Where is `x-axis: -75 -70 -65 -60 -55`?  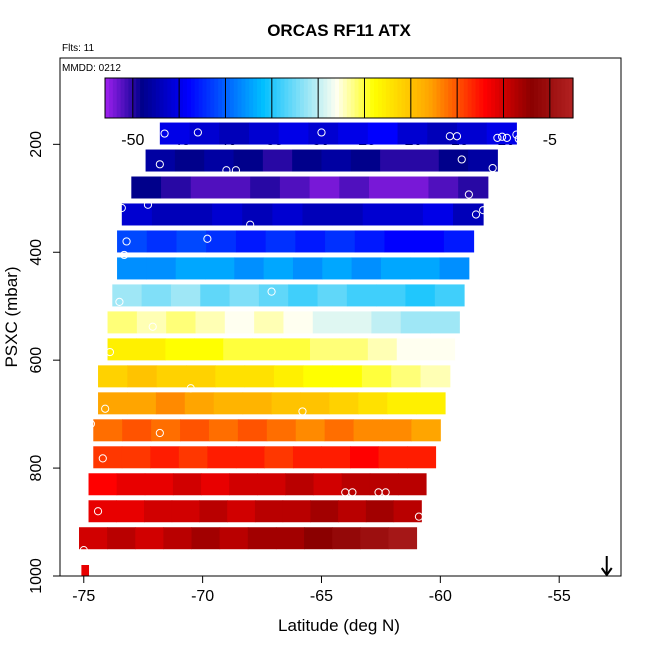 x-axis: -75 -70 -65 -60 -55 is located at coordinates (321, 590).